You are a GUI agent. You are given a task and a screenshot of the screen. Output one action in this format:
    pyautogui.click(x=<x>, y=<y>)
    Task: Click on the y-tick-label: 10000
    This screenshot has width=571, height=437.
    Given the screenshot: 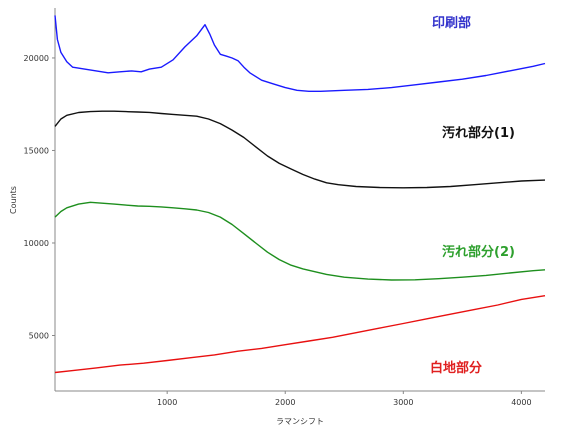 What is the action you would take?
    pyautogui.click(x=36, y=243)
    